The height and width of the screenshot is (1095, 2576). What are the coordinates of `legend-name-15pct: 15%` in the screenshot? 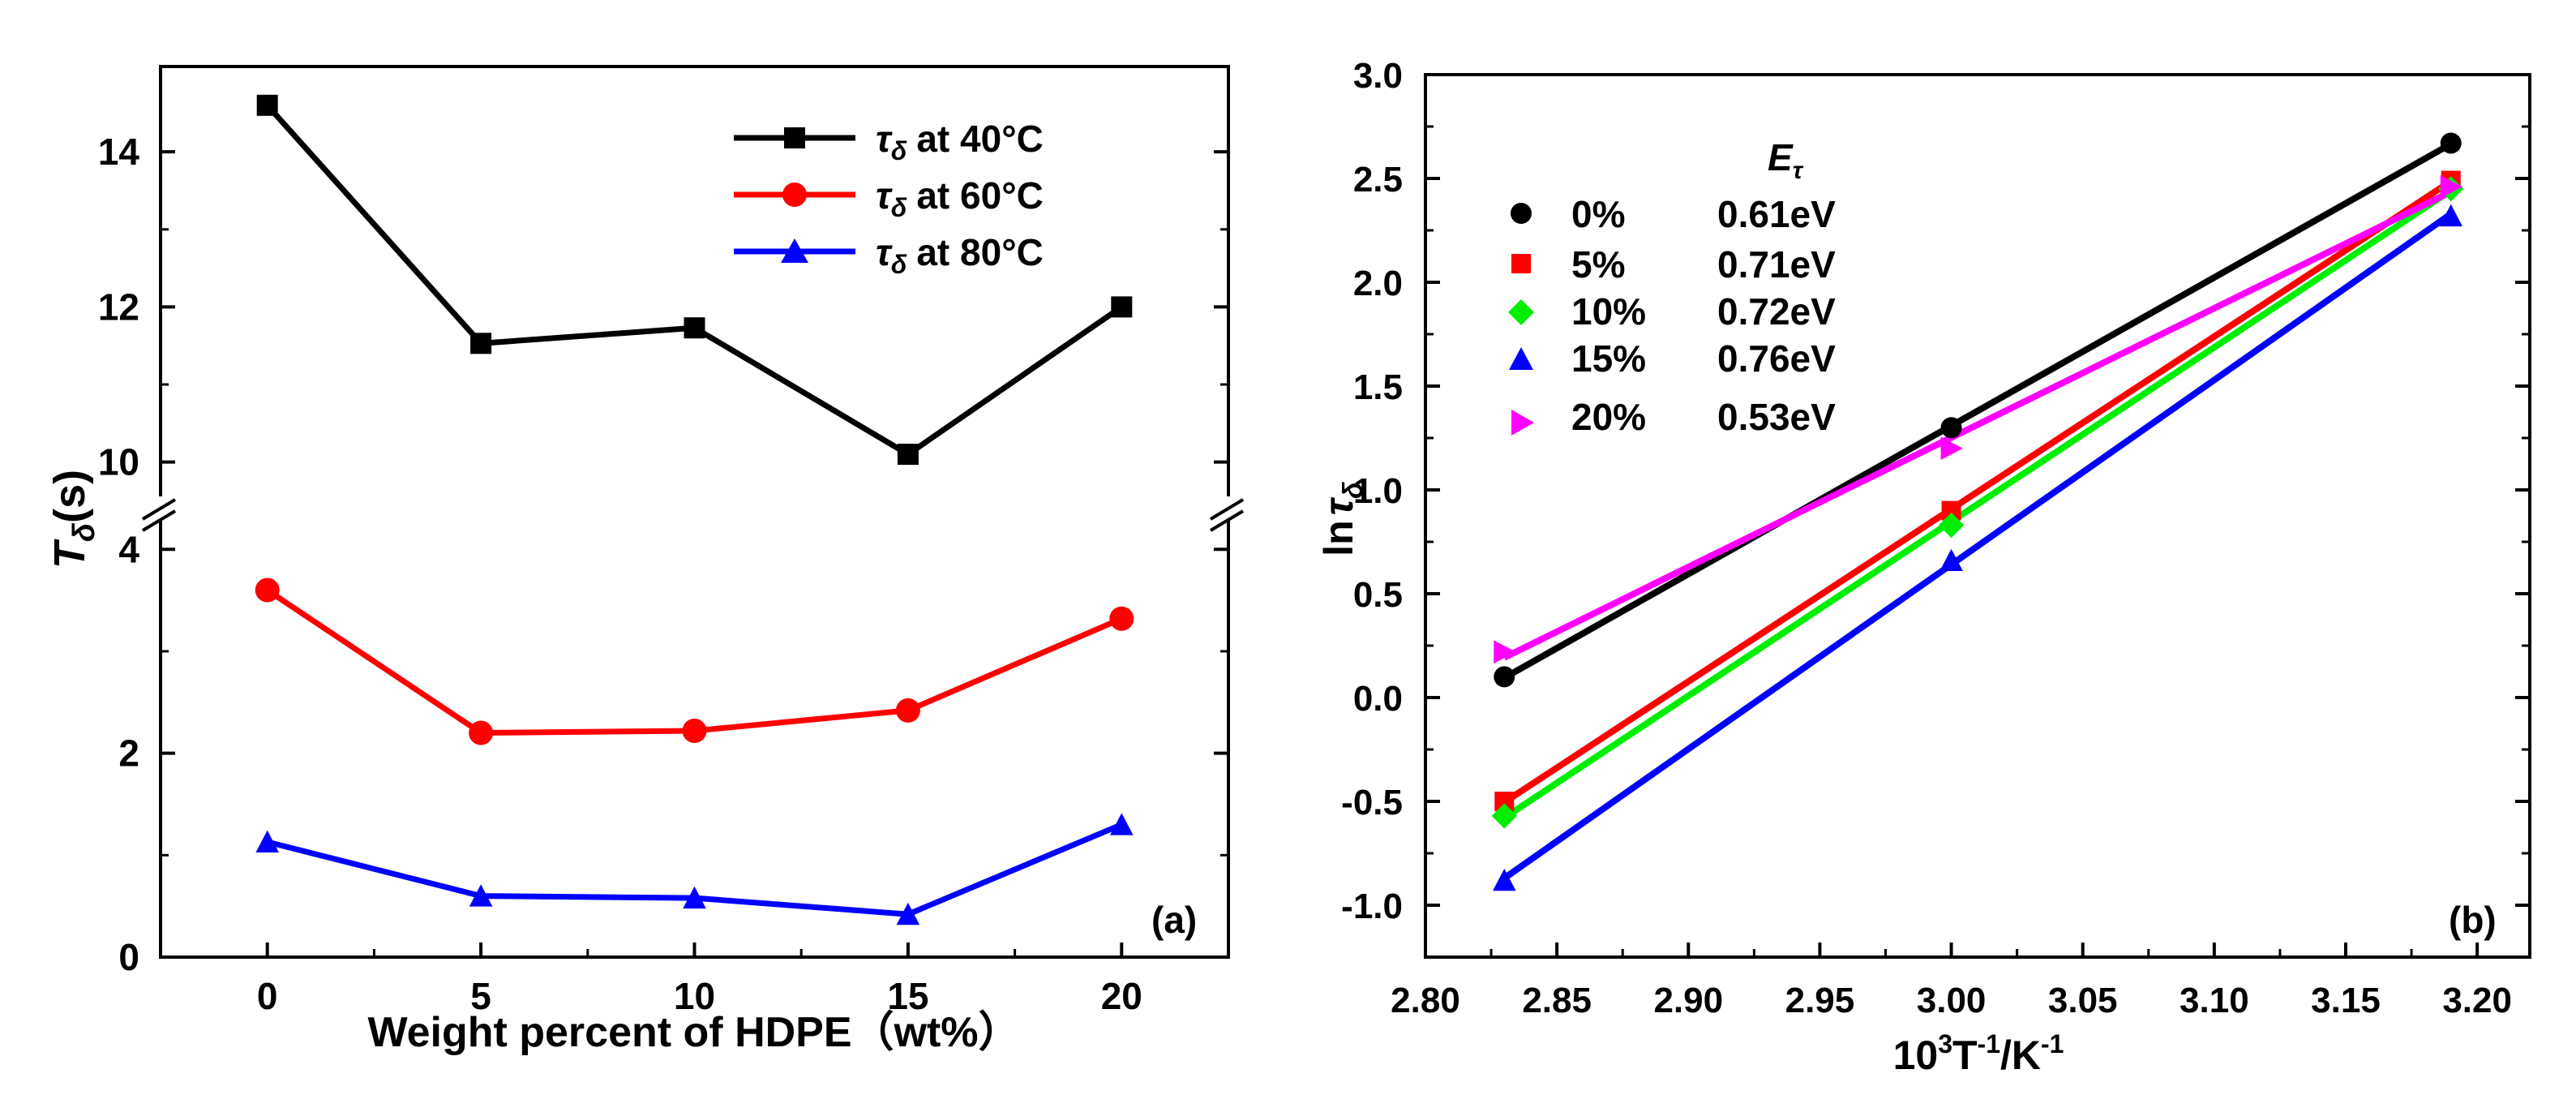 It's located at (1608, 358).